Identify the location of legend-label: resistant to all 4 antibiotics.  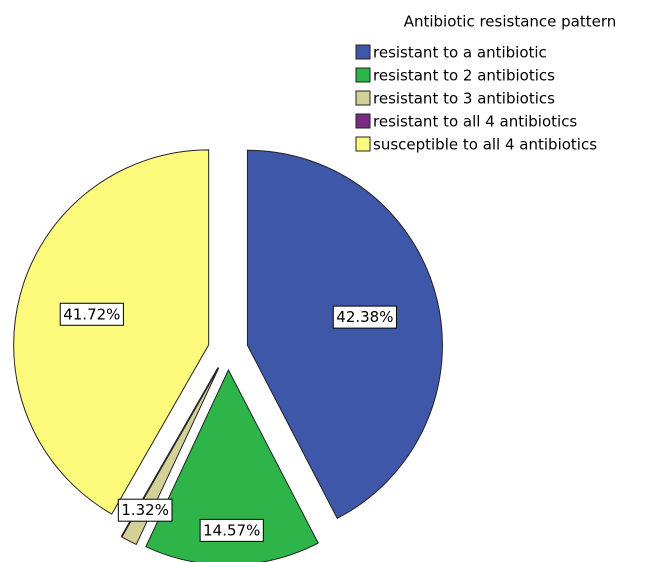
(475, 122).